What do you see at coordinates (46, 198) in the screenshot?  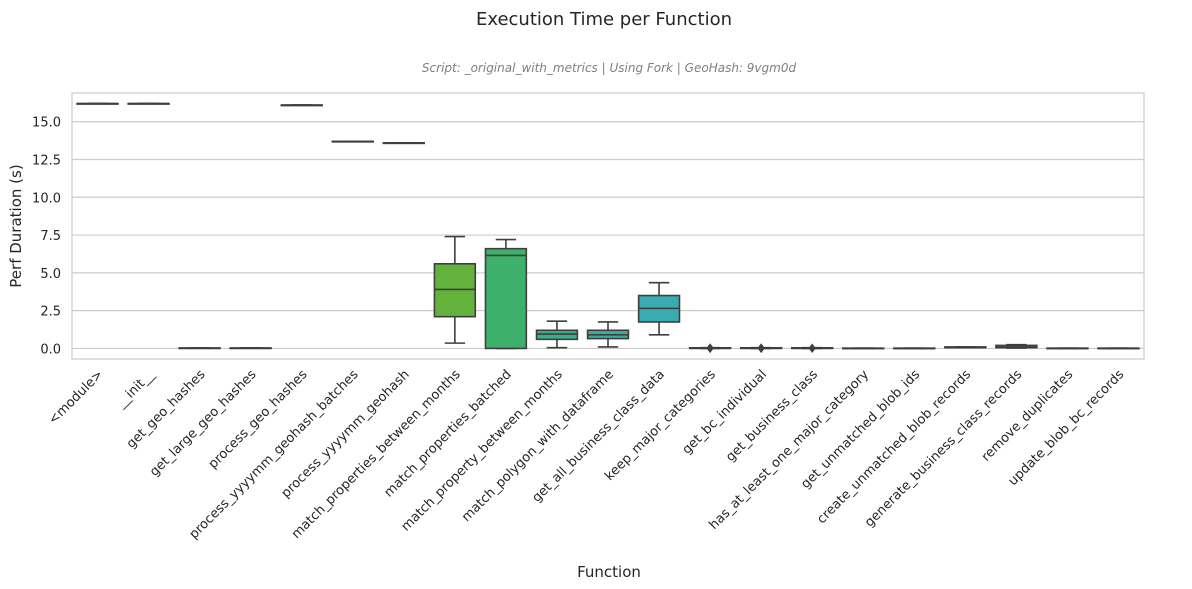 I see `y-tick-label: 10.0` at bounding box center [46, 198].